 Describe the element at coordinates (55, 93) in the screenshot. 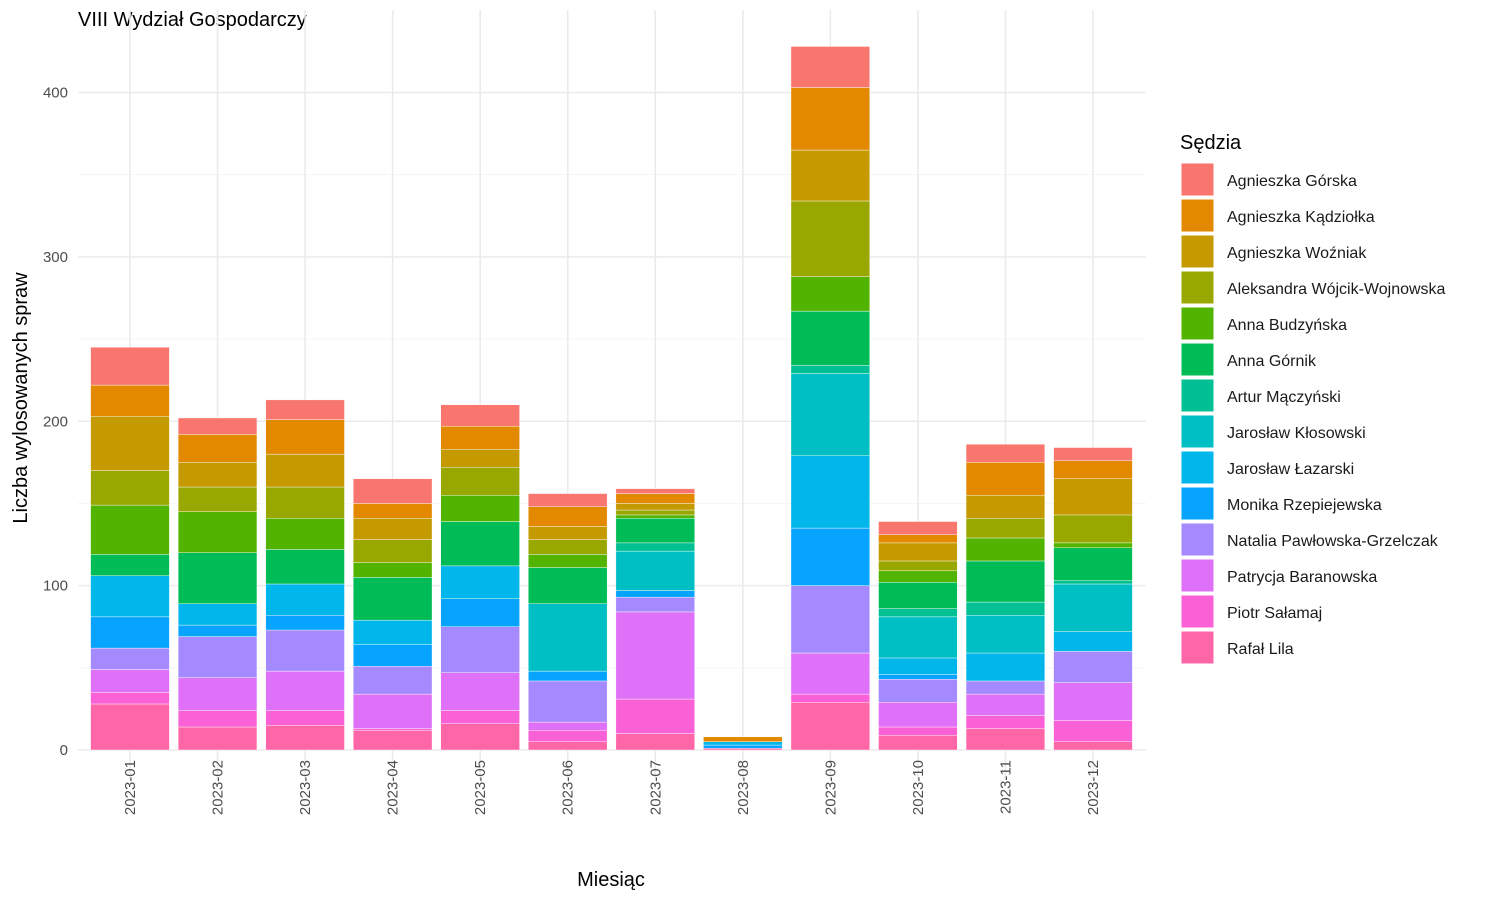

I see `y-tick-label: 400` at that location.